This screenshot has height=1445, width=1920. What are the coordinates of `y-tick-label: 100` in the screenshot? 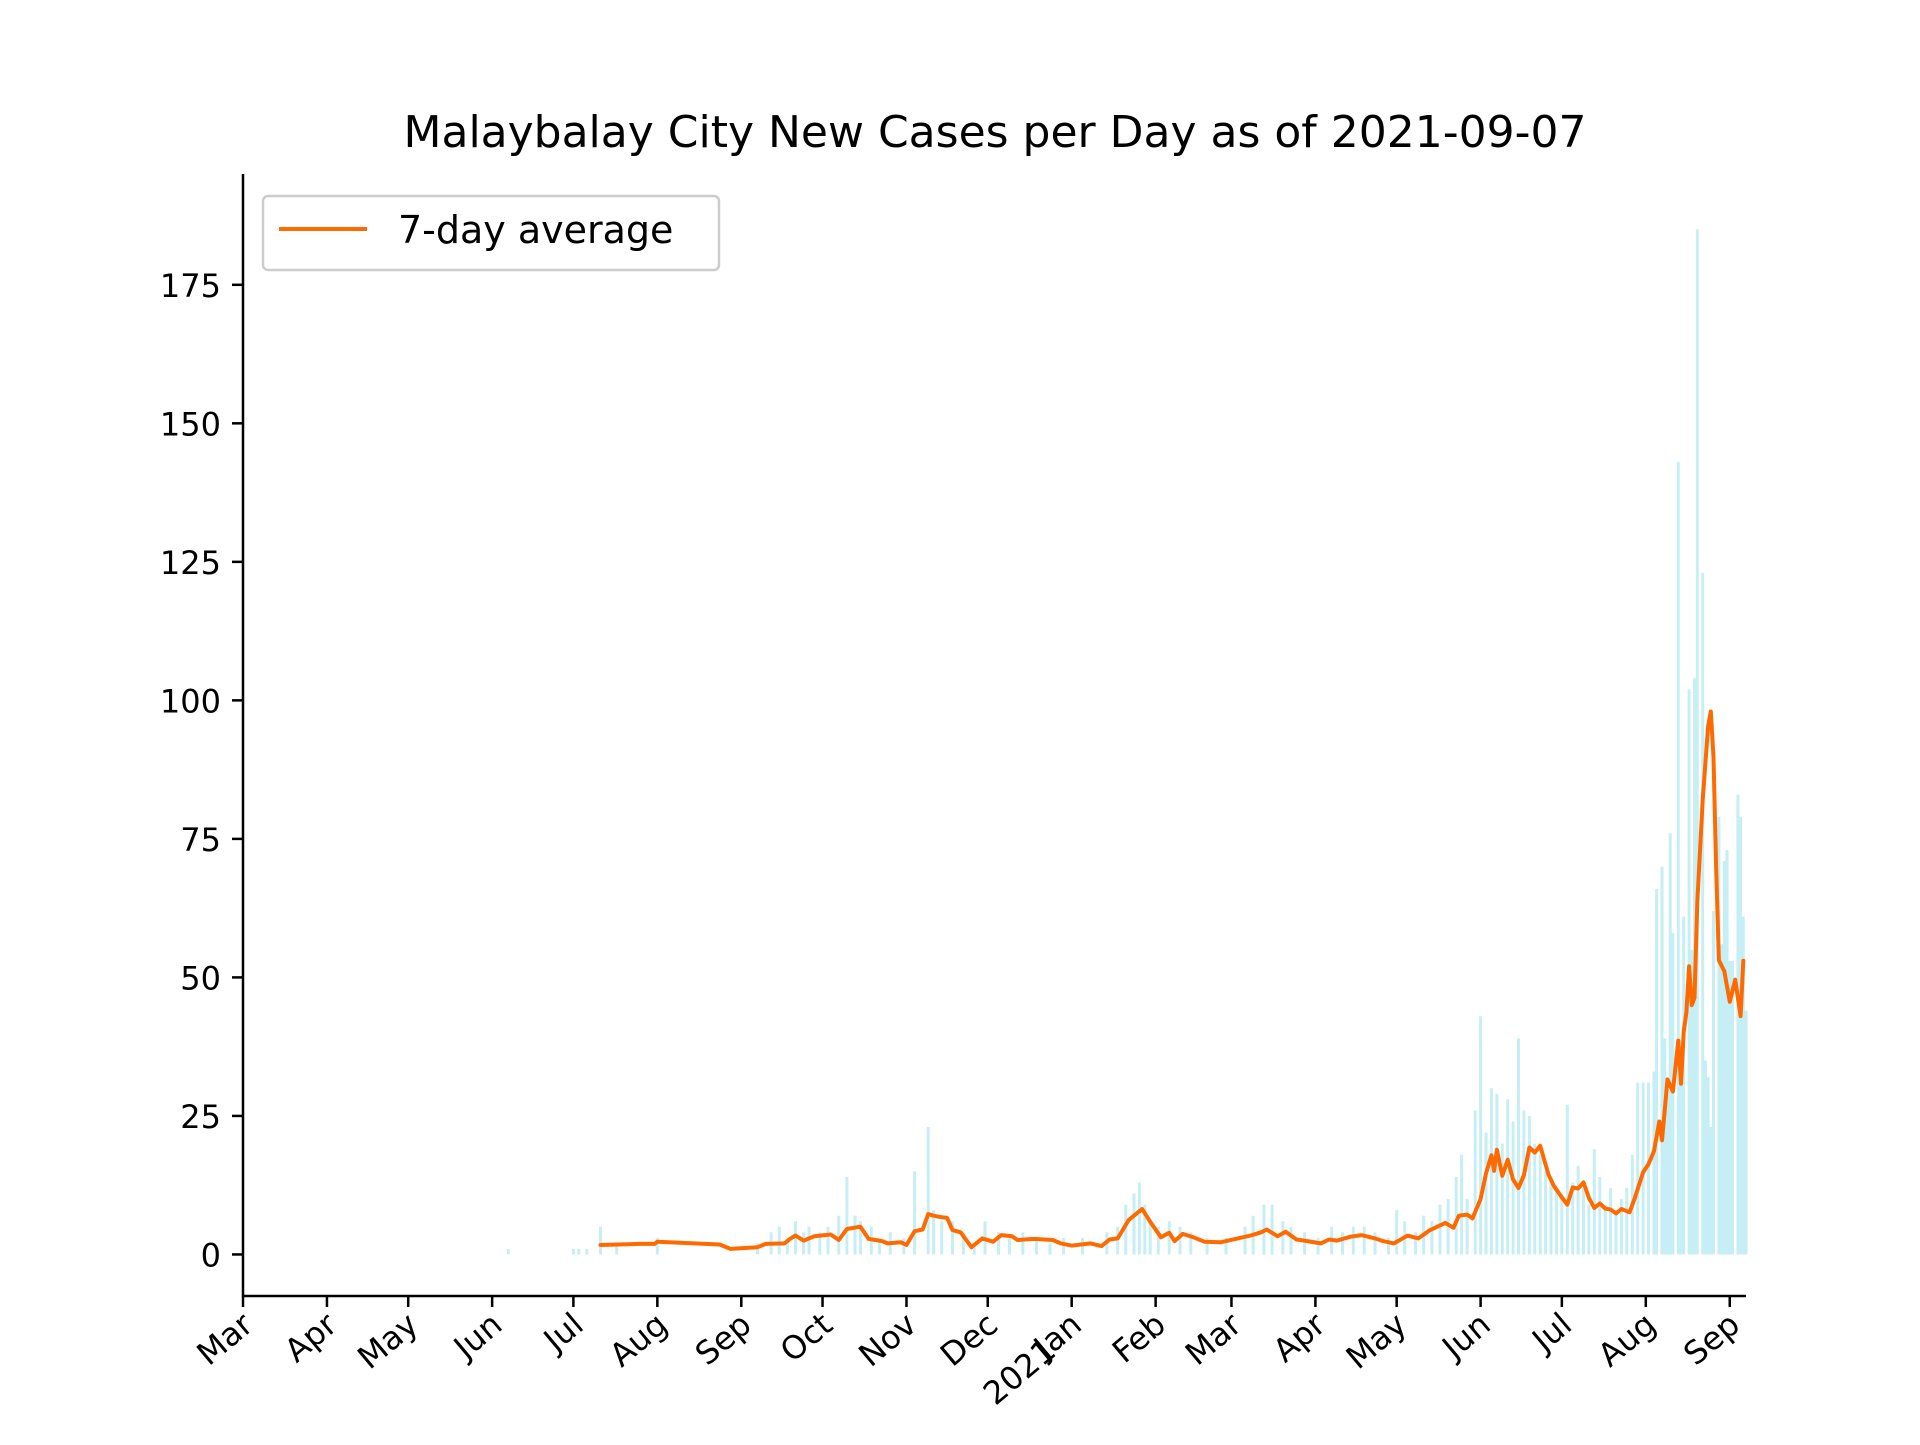 It's located at (190, 701).